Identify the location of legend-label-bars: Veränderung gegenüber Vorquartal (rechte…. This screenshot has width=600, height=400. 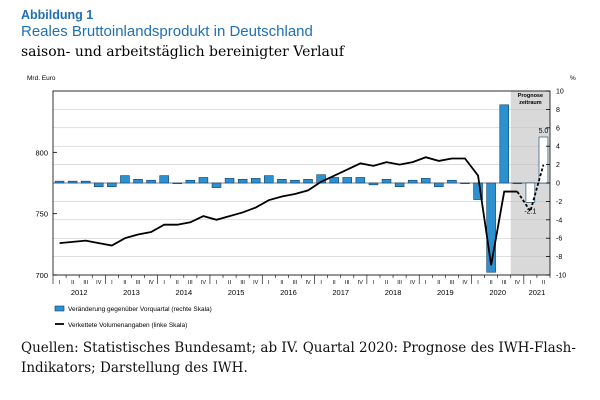
(140, 309).